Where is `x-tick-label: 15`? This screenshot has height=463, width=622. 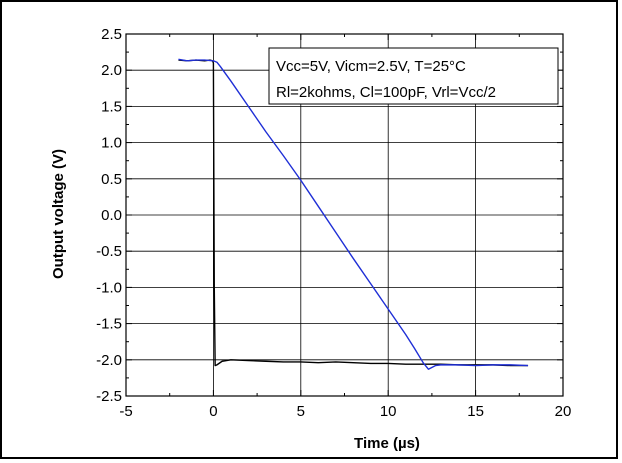 x-tick-label: 15 is located at coordinates (475, 411).